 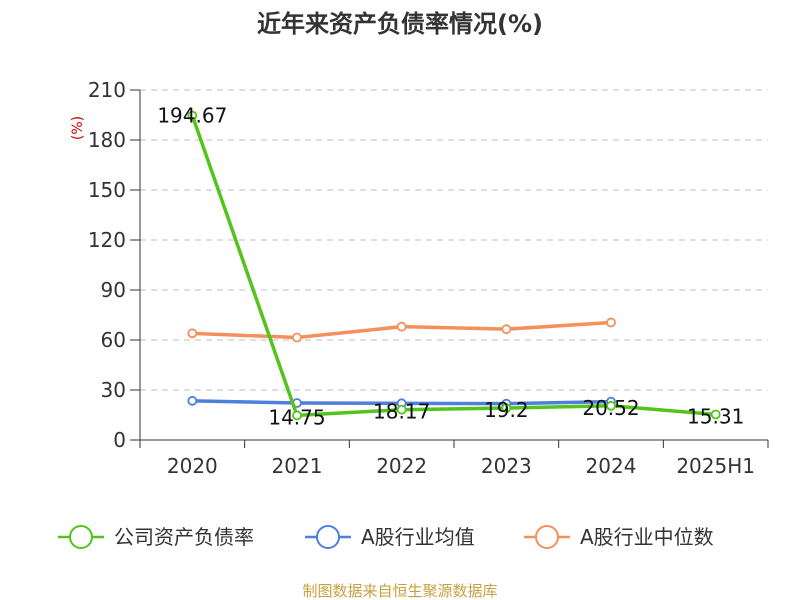 What do you see at coordinates (78, 128) in the screenshot?
I see `y-axis-label: (%)` at bounding box center [78, 128].